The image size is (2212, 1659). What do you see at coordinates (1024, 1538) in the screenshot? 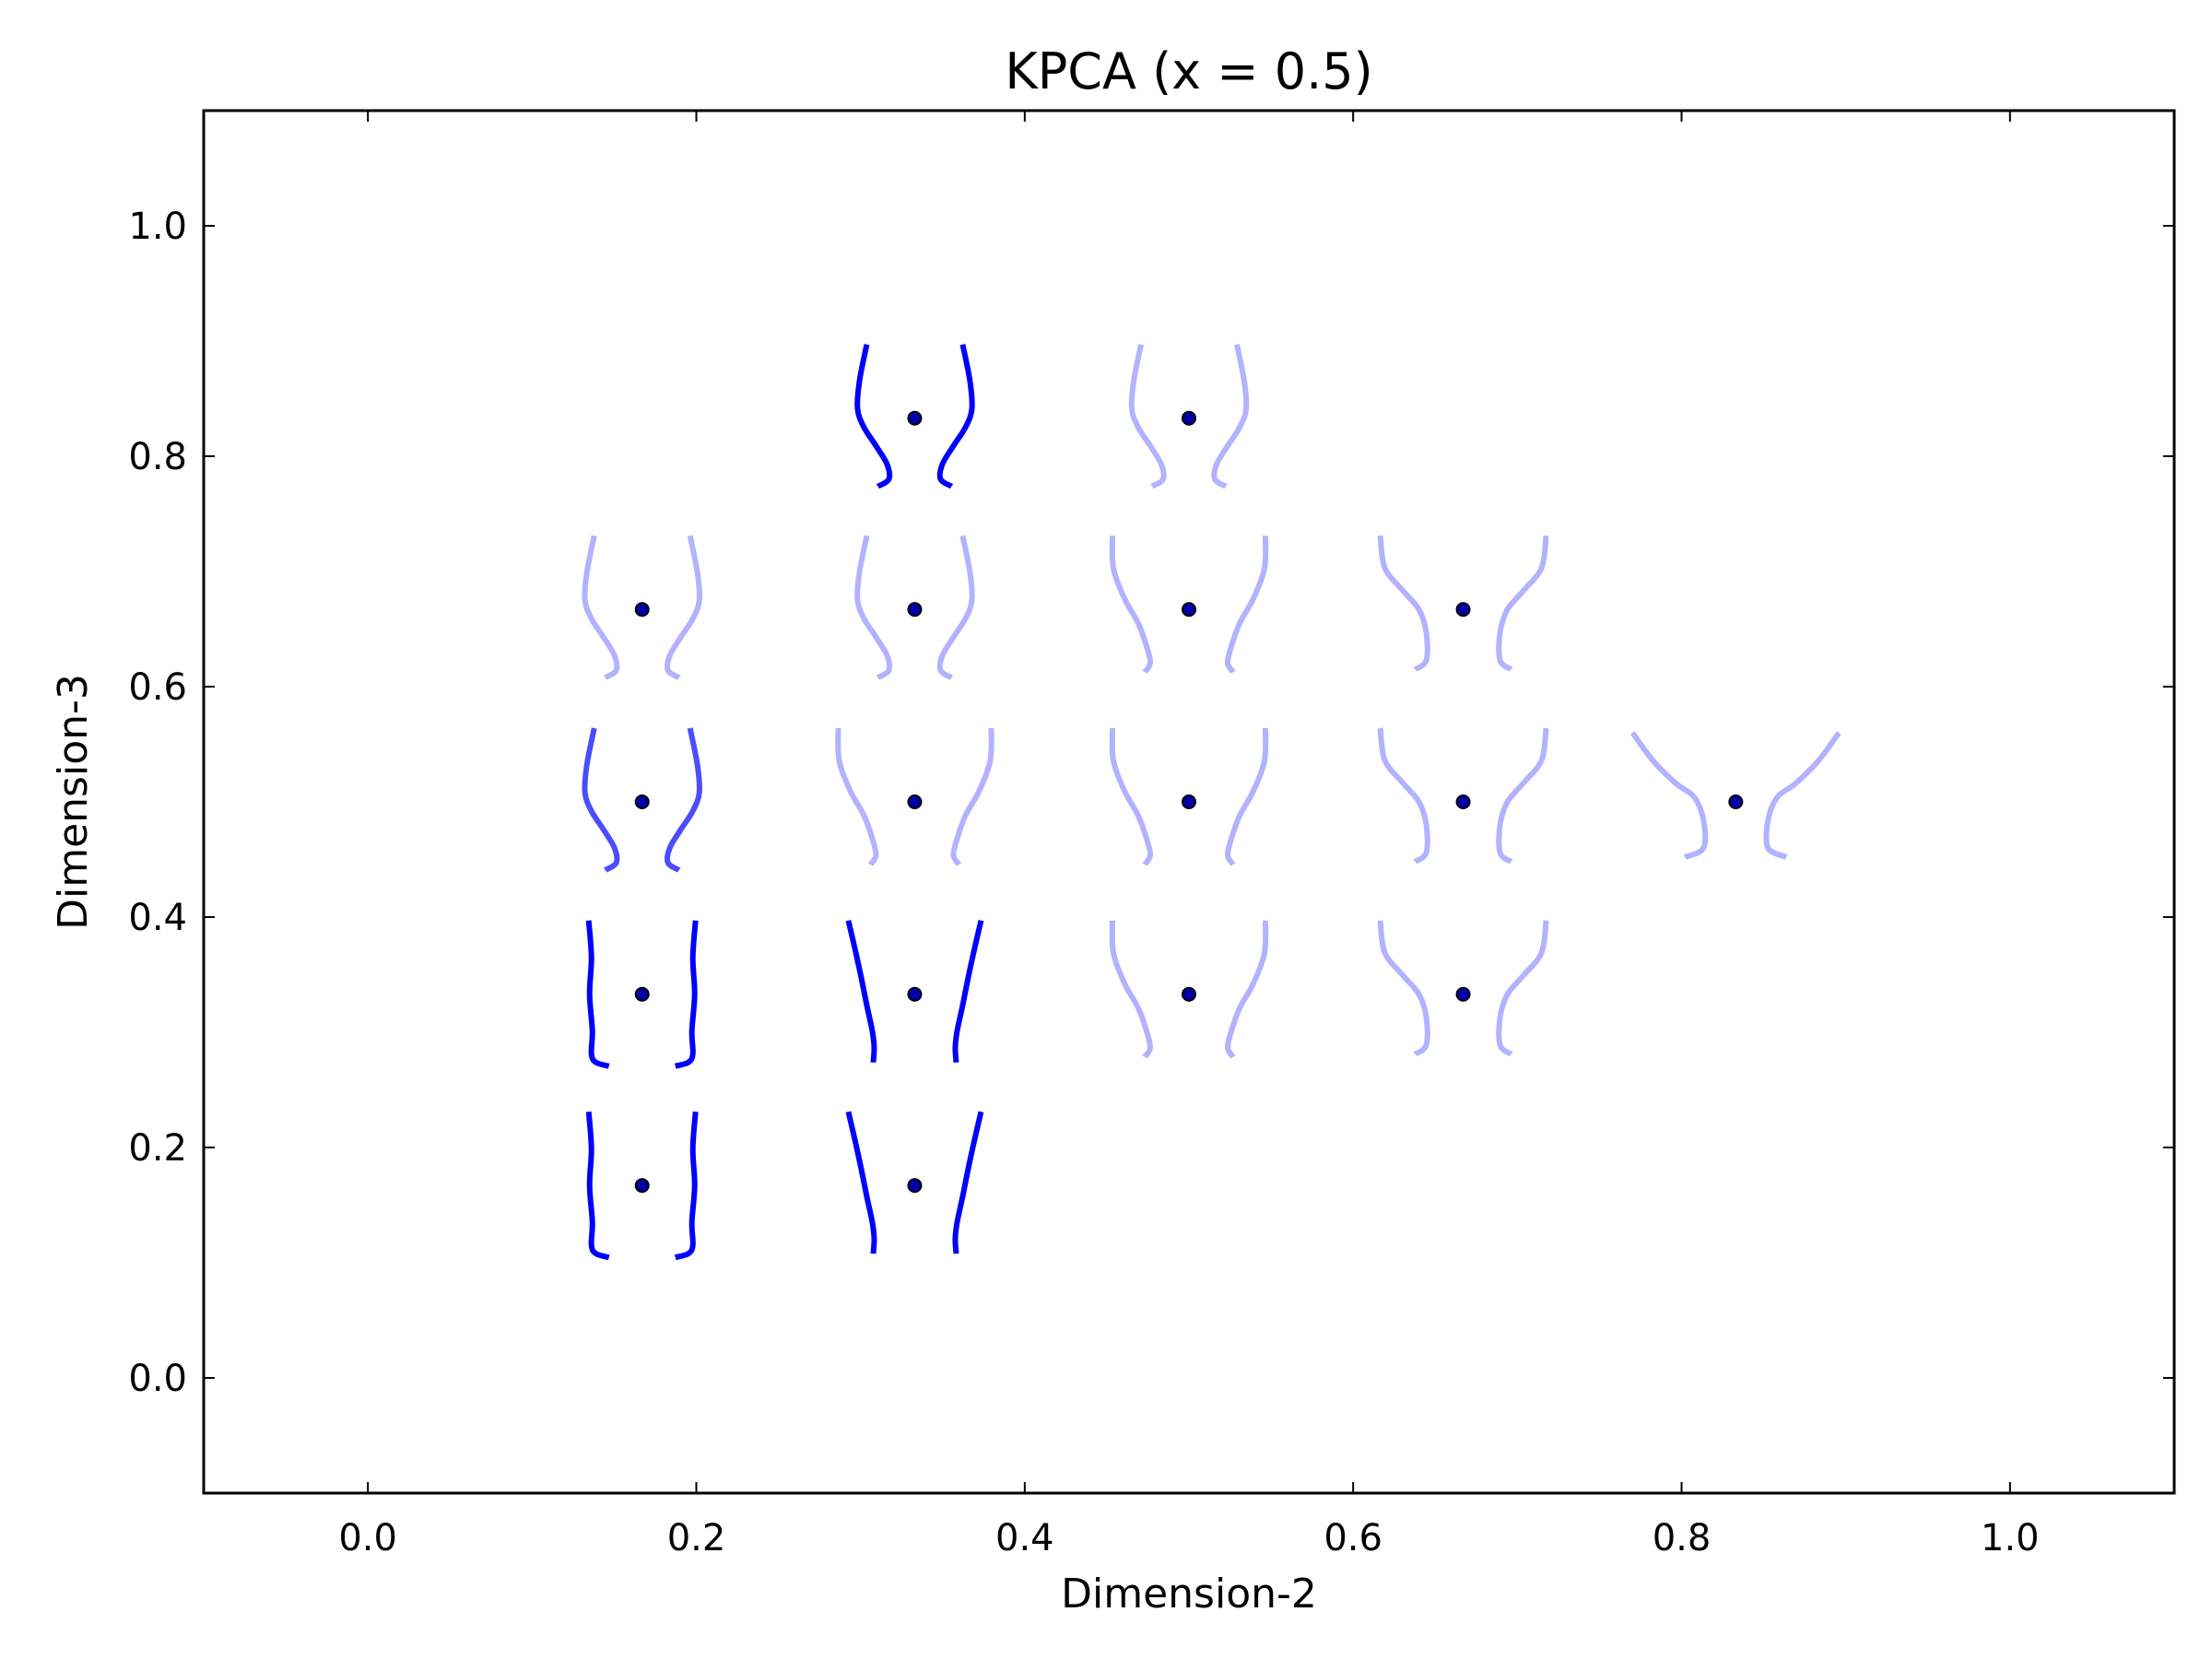
I see `x-tick-label: 0.4` at bounding box center [1024, 1538].